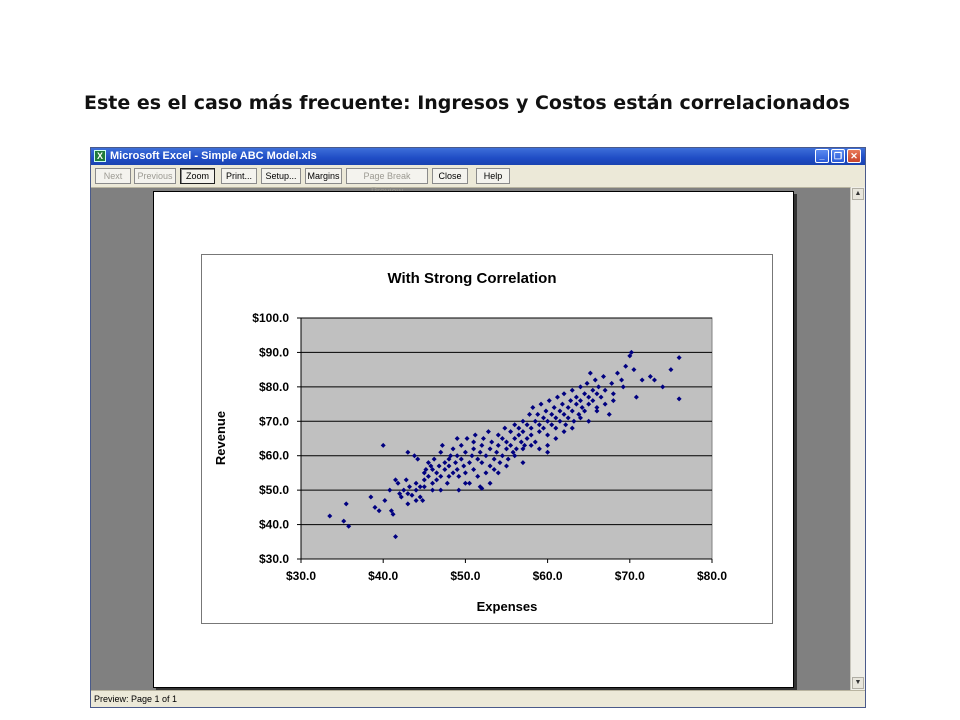  What do you see at coordinates (548, 576) in the screenshot?
I see `x-tick-label: $60.0` at bounding box center [548, 576].